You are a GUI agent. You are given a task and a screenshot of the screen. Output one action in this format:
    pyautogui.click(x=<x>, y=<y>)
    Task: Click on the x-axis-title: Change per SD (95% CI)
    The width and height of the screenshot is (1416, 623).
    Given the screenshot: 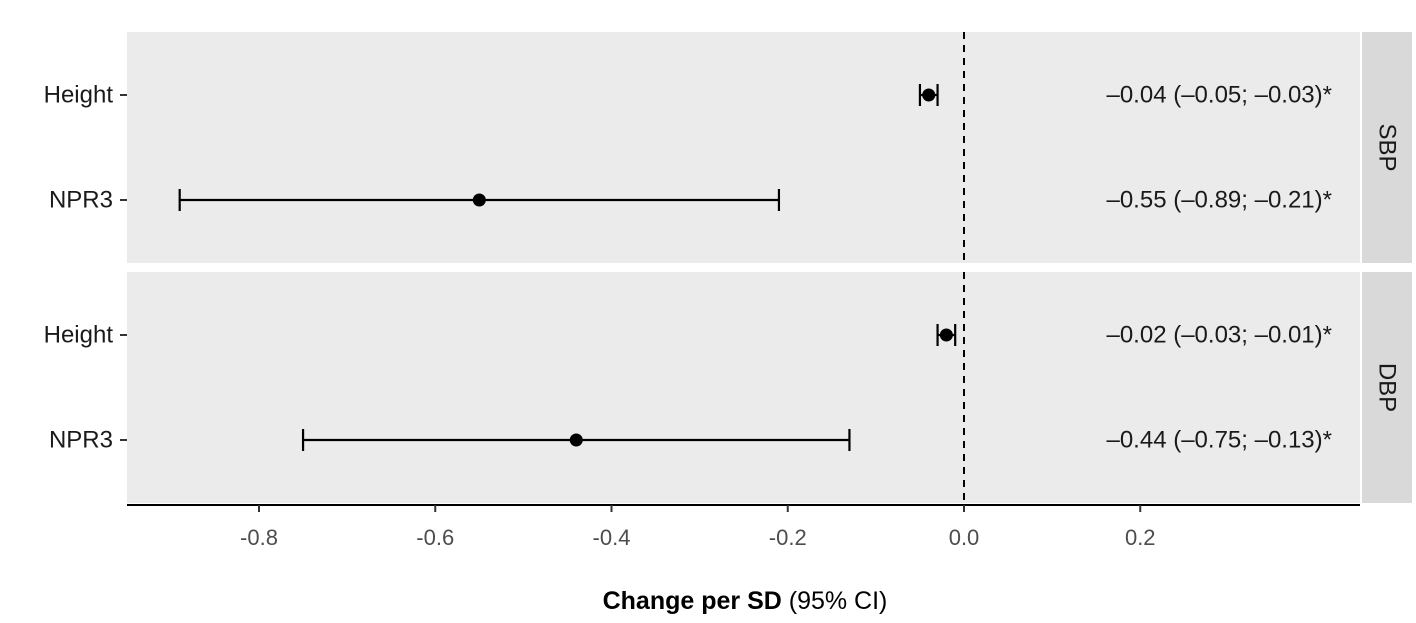 What is the action you would take?
    pyautogui.click(x=745, y=601)
    